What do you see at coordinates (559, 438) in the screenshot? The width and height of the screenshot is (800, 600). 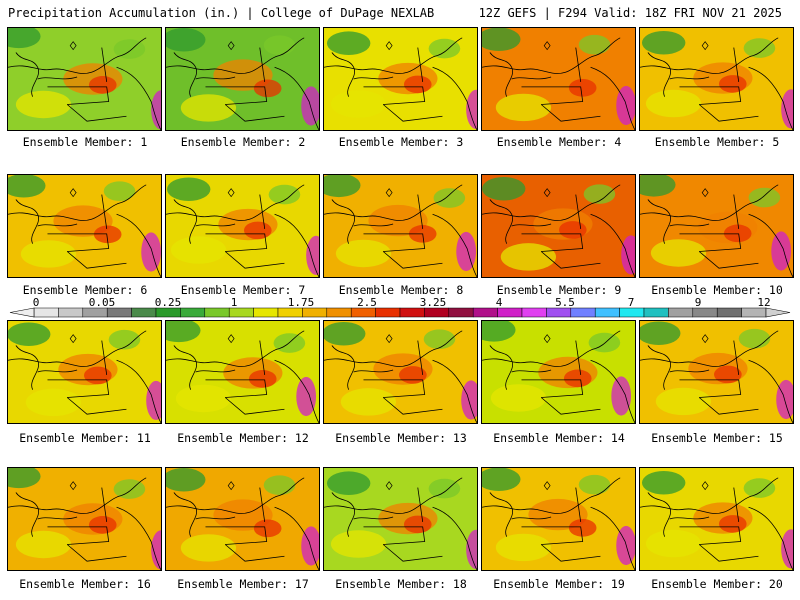 I see `ensemble-member-label: Ensemble Member: 14` at bounding box center [559, 438].